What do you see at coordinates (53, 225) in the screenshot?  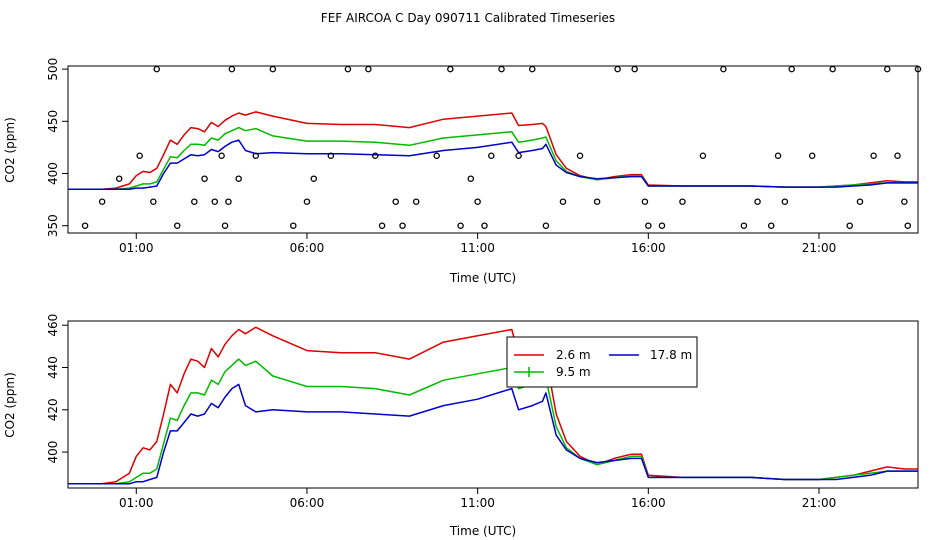 I see `y-tick-label: 350` at bounding box center [53, 225].